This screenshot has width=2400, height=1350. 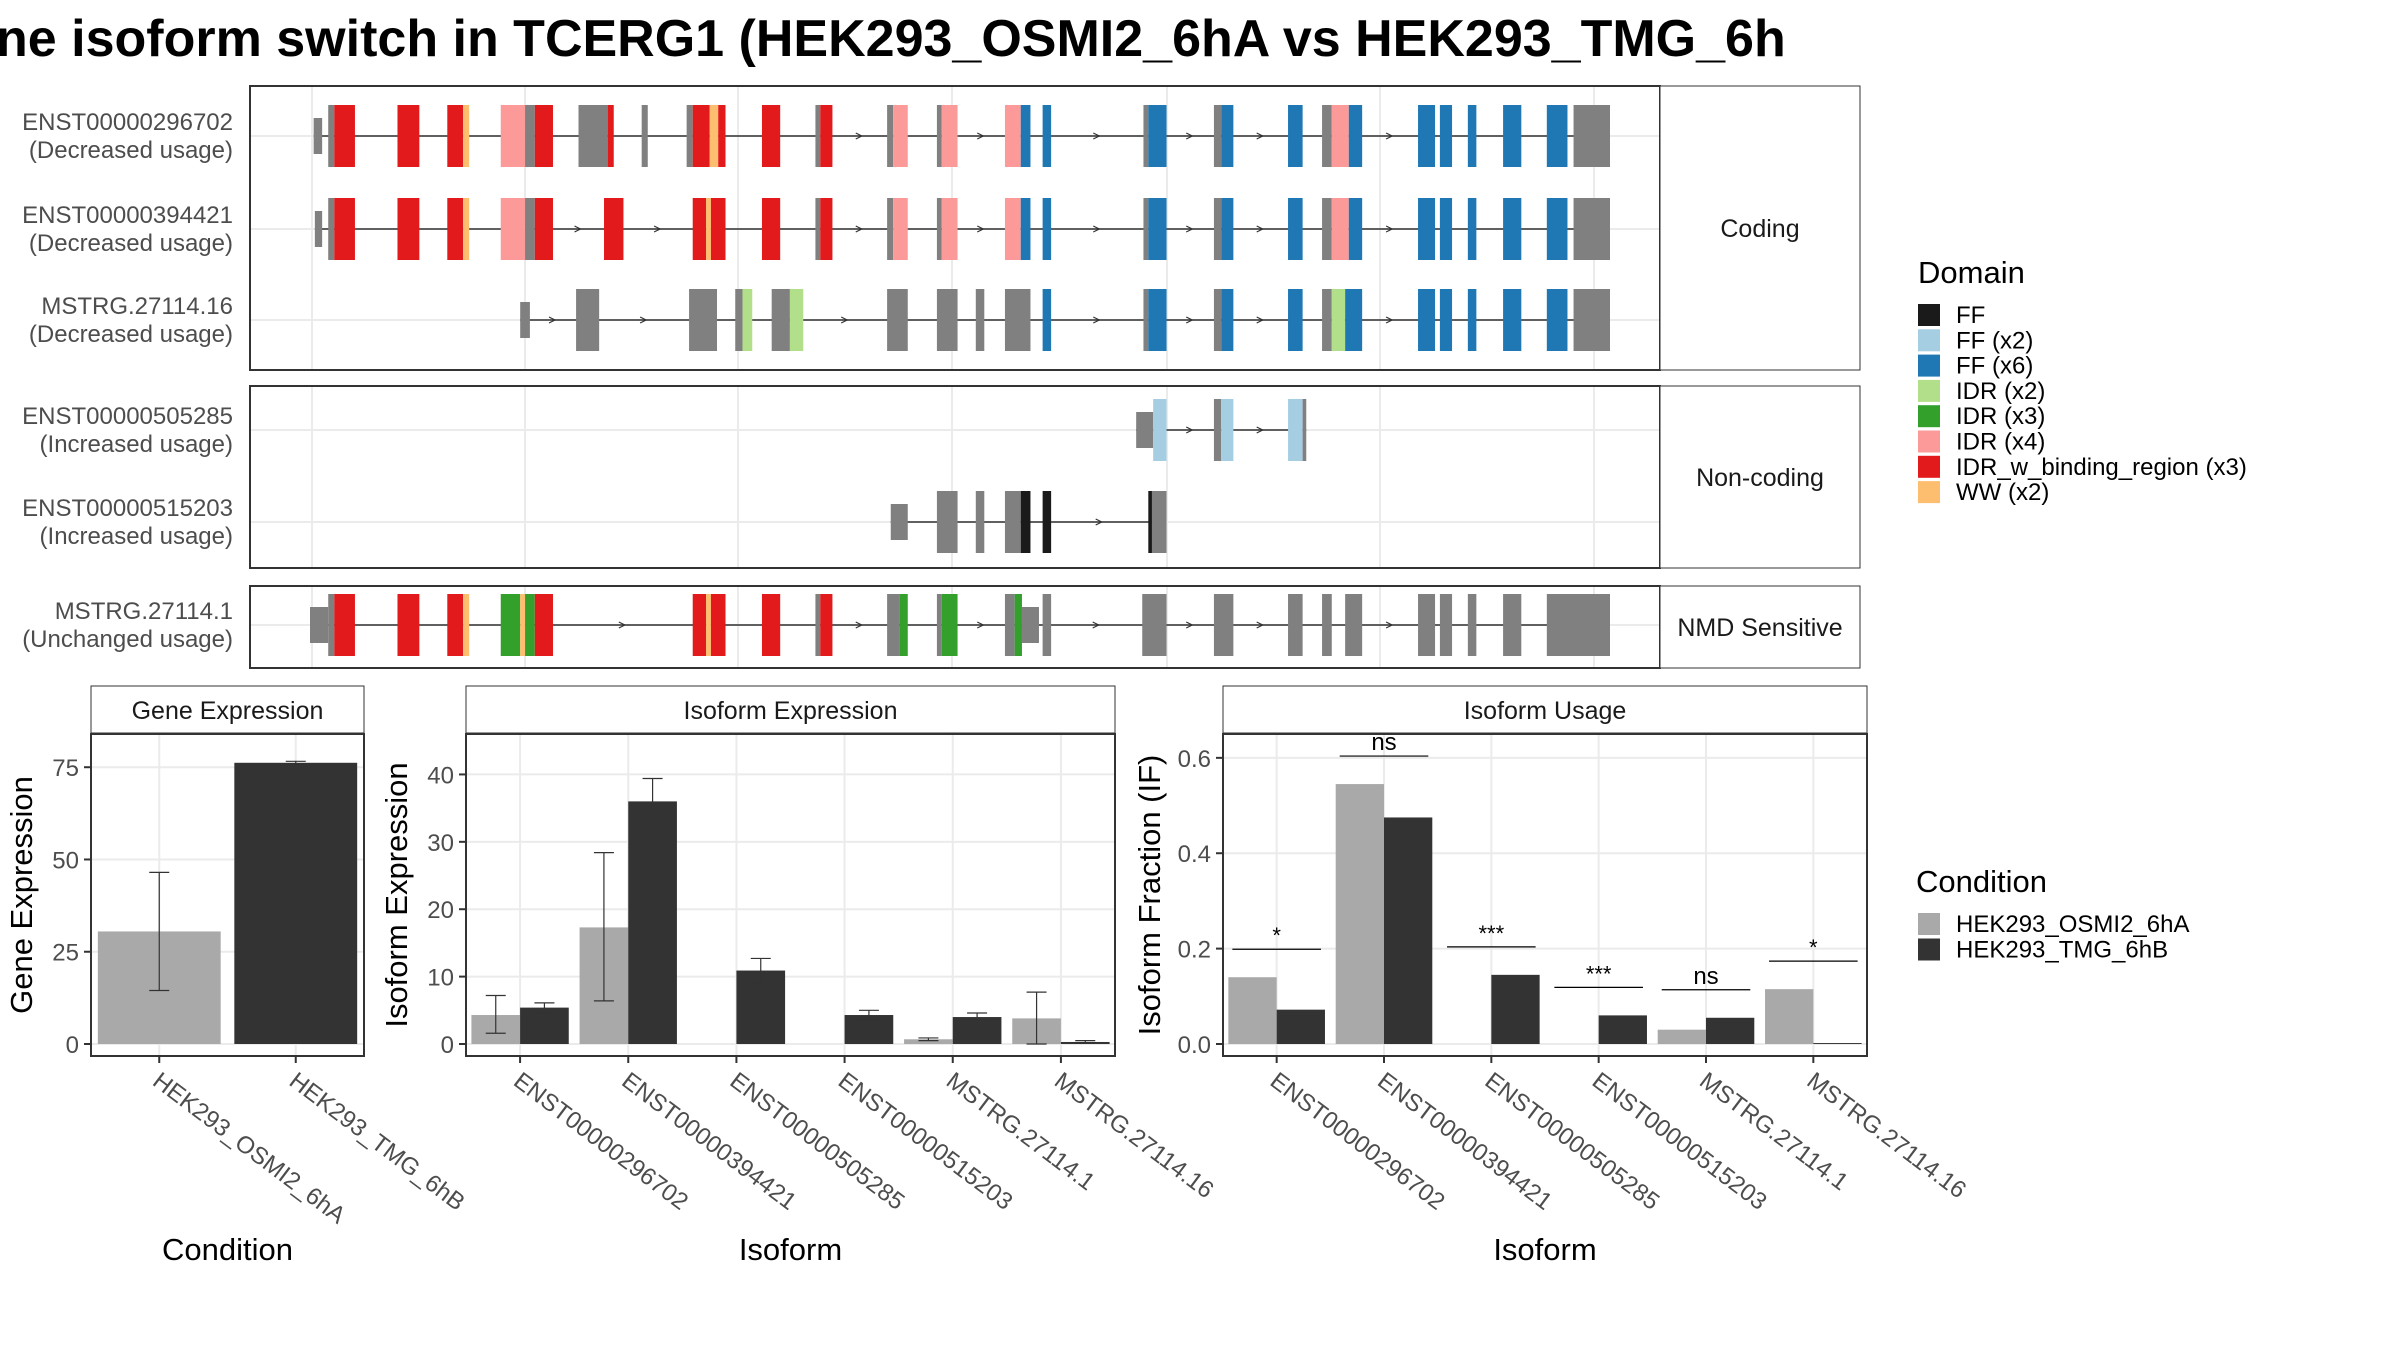 I want to click on x-axis-title: Condition, so click(x=227, y=1249).